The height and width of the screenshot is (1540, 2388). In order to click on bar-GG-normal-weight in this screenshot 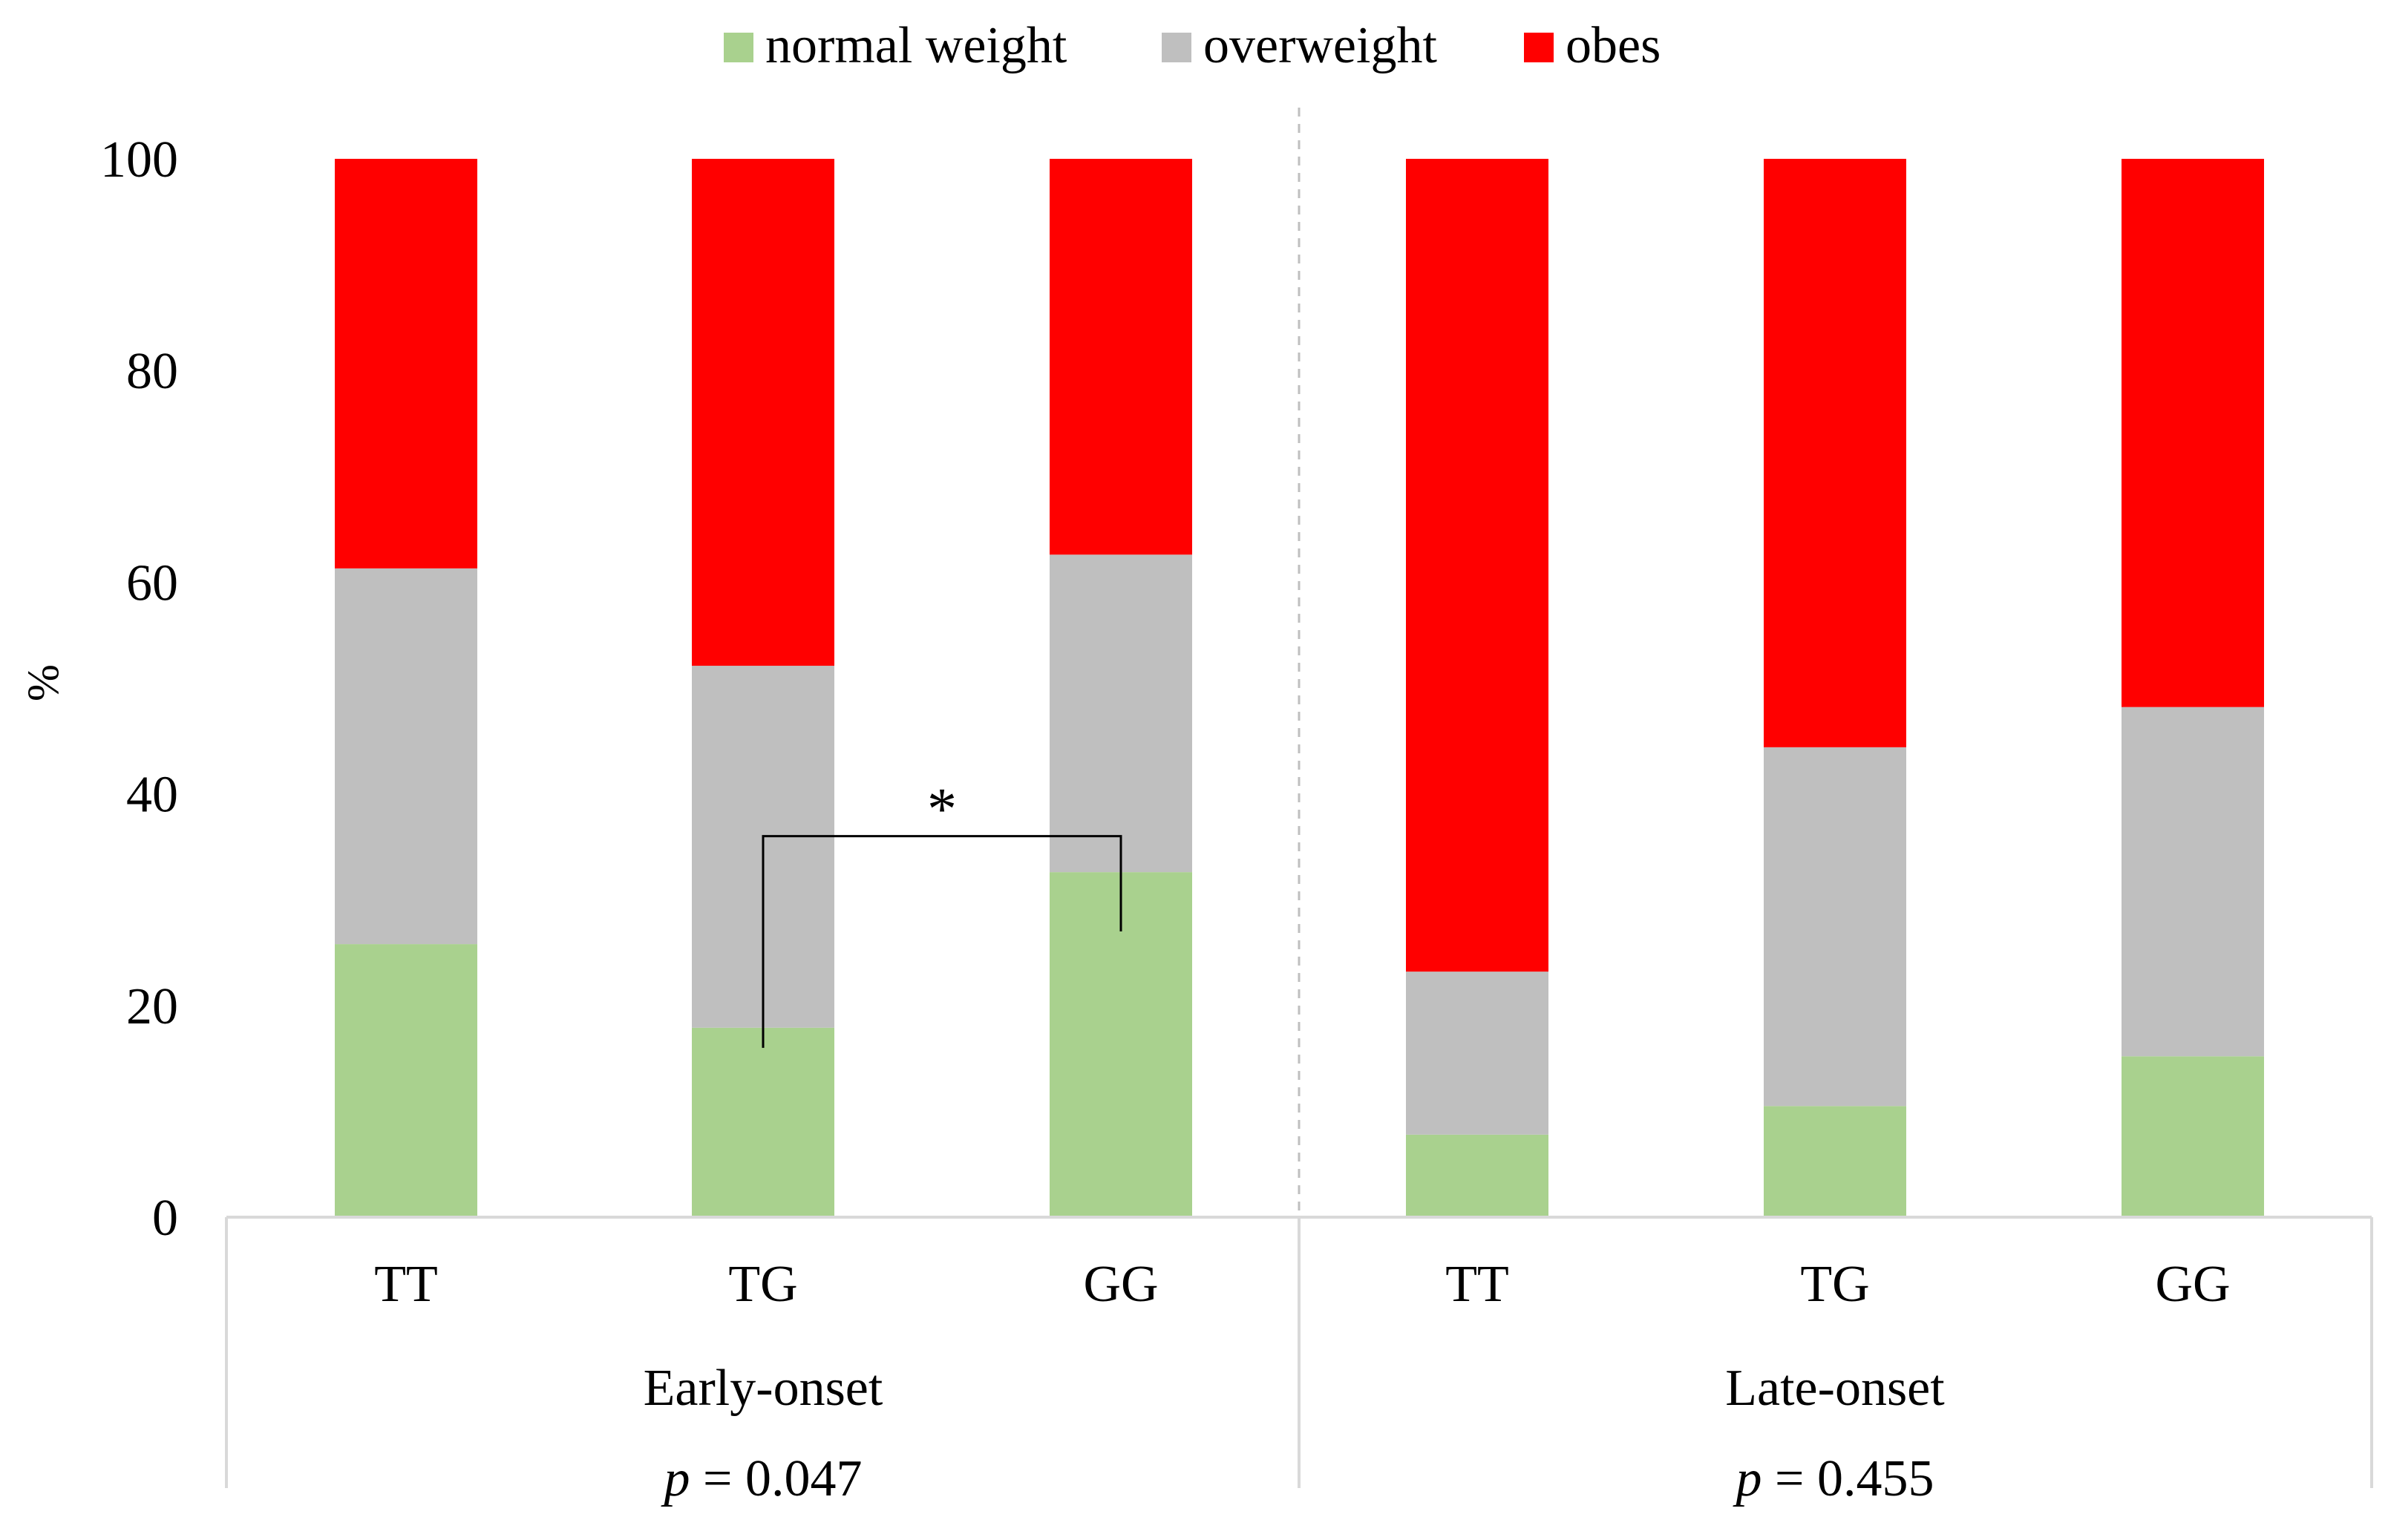, I will do `click(2193, 1136)`.